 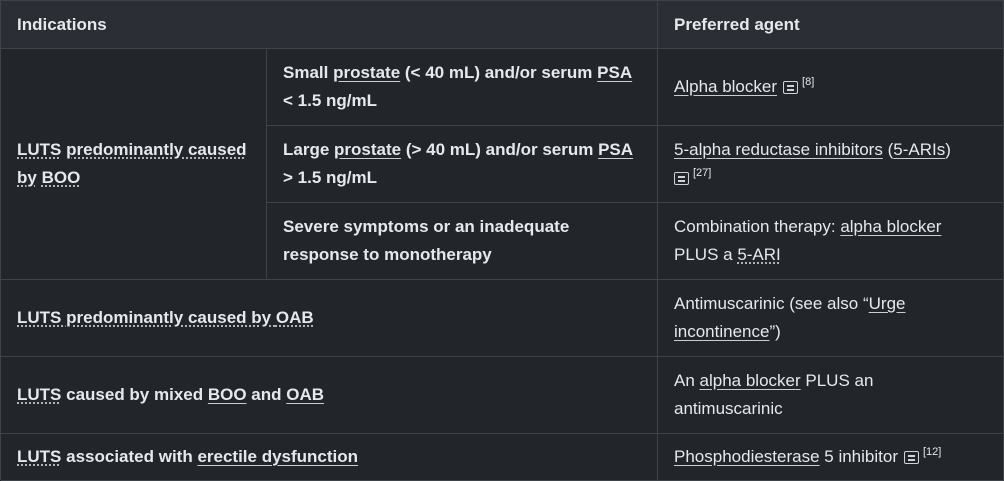 What do you see at coordinates (948, 149) in the screenshot?
I see `text-fragment: )` at bounding box center [948, 149].